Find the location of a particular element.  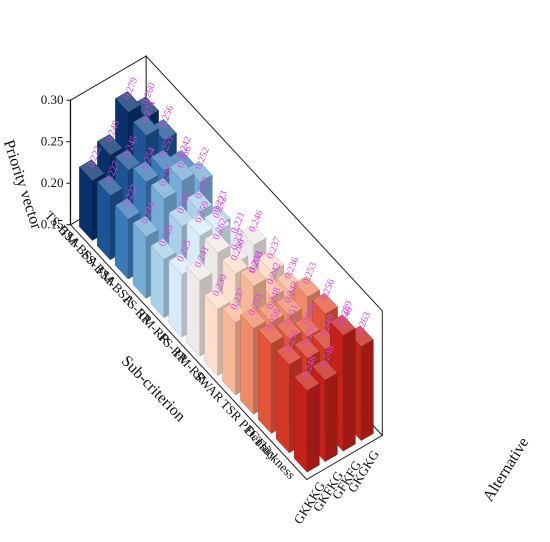

z-tick-label: 0.25 is located at coordinates (52, 141).